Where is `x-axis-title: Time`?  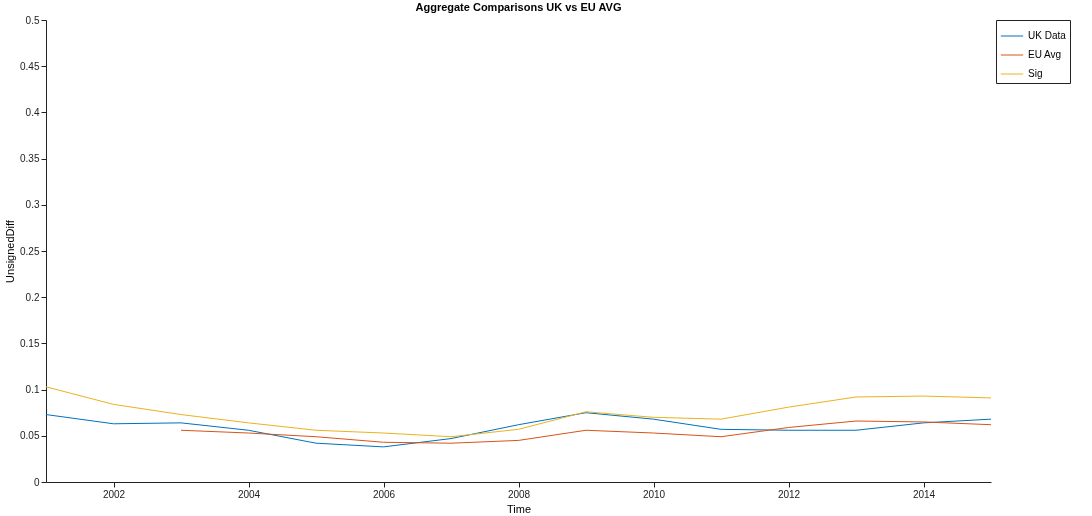 x-axis-title: Time is located at coordinates (519, 508).